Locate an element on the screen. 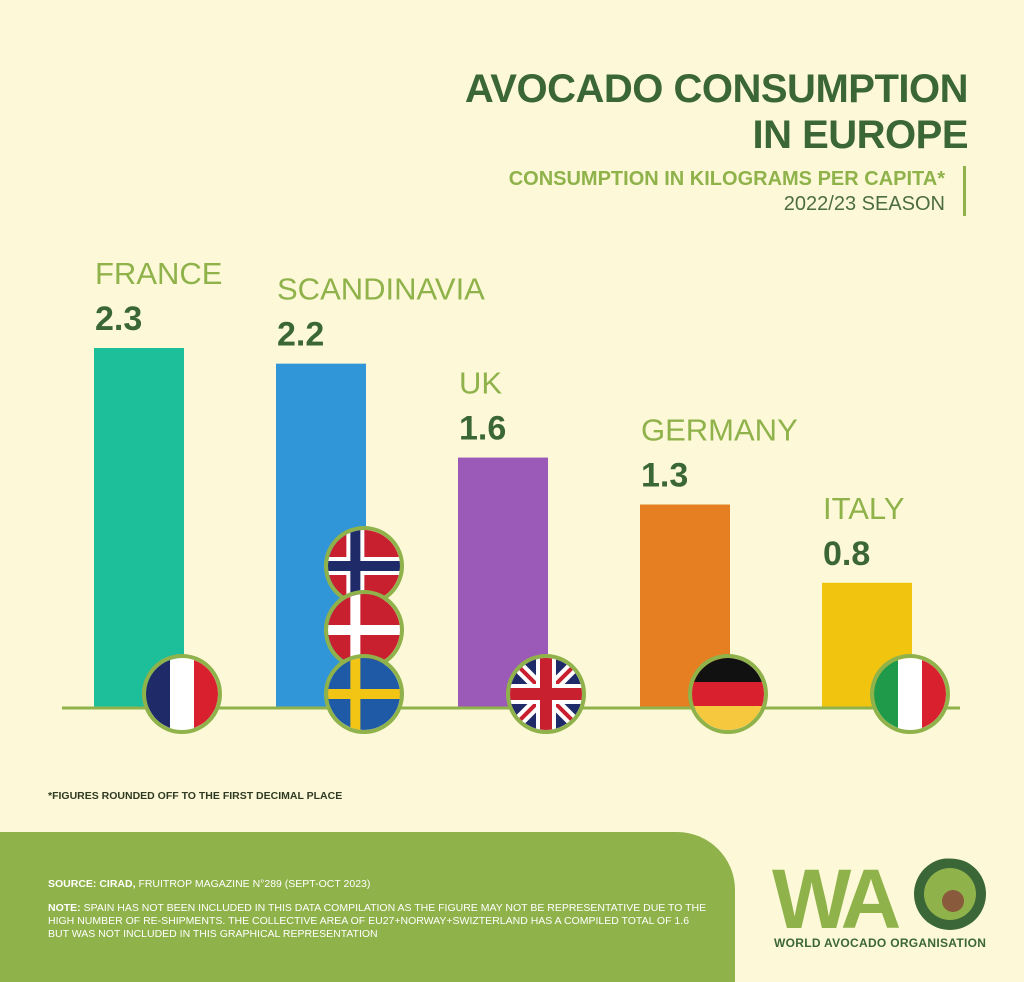 This screenshot has width=1024, height=982. value-label-france: 2.3 is located at coordinates (118, 319).